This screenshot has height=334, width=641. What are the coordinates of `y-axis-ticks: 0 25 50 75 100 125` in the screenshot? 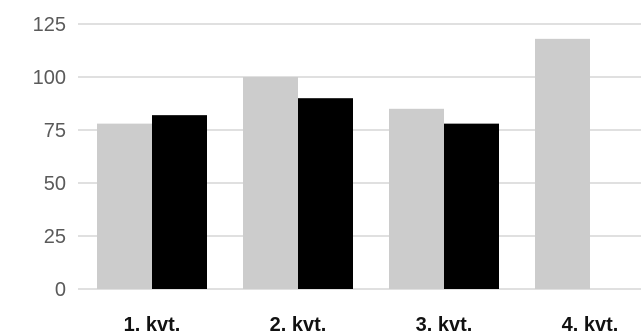 It's located at (49, 157).